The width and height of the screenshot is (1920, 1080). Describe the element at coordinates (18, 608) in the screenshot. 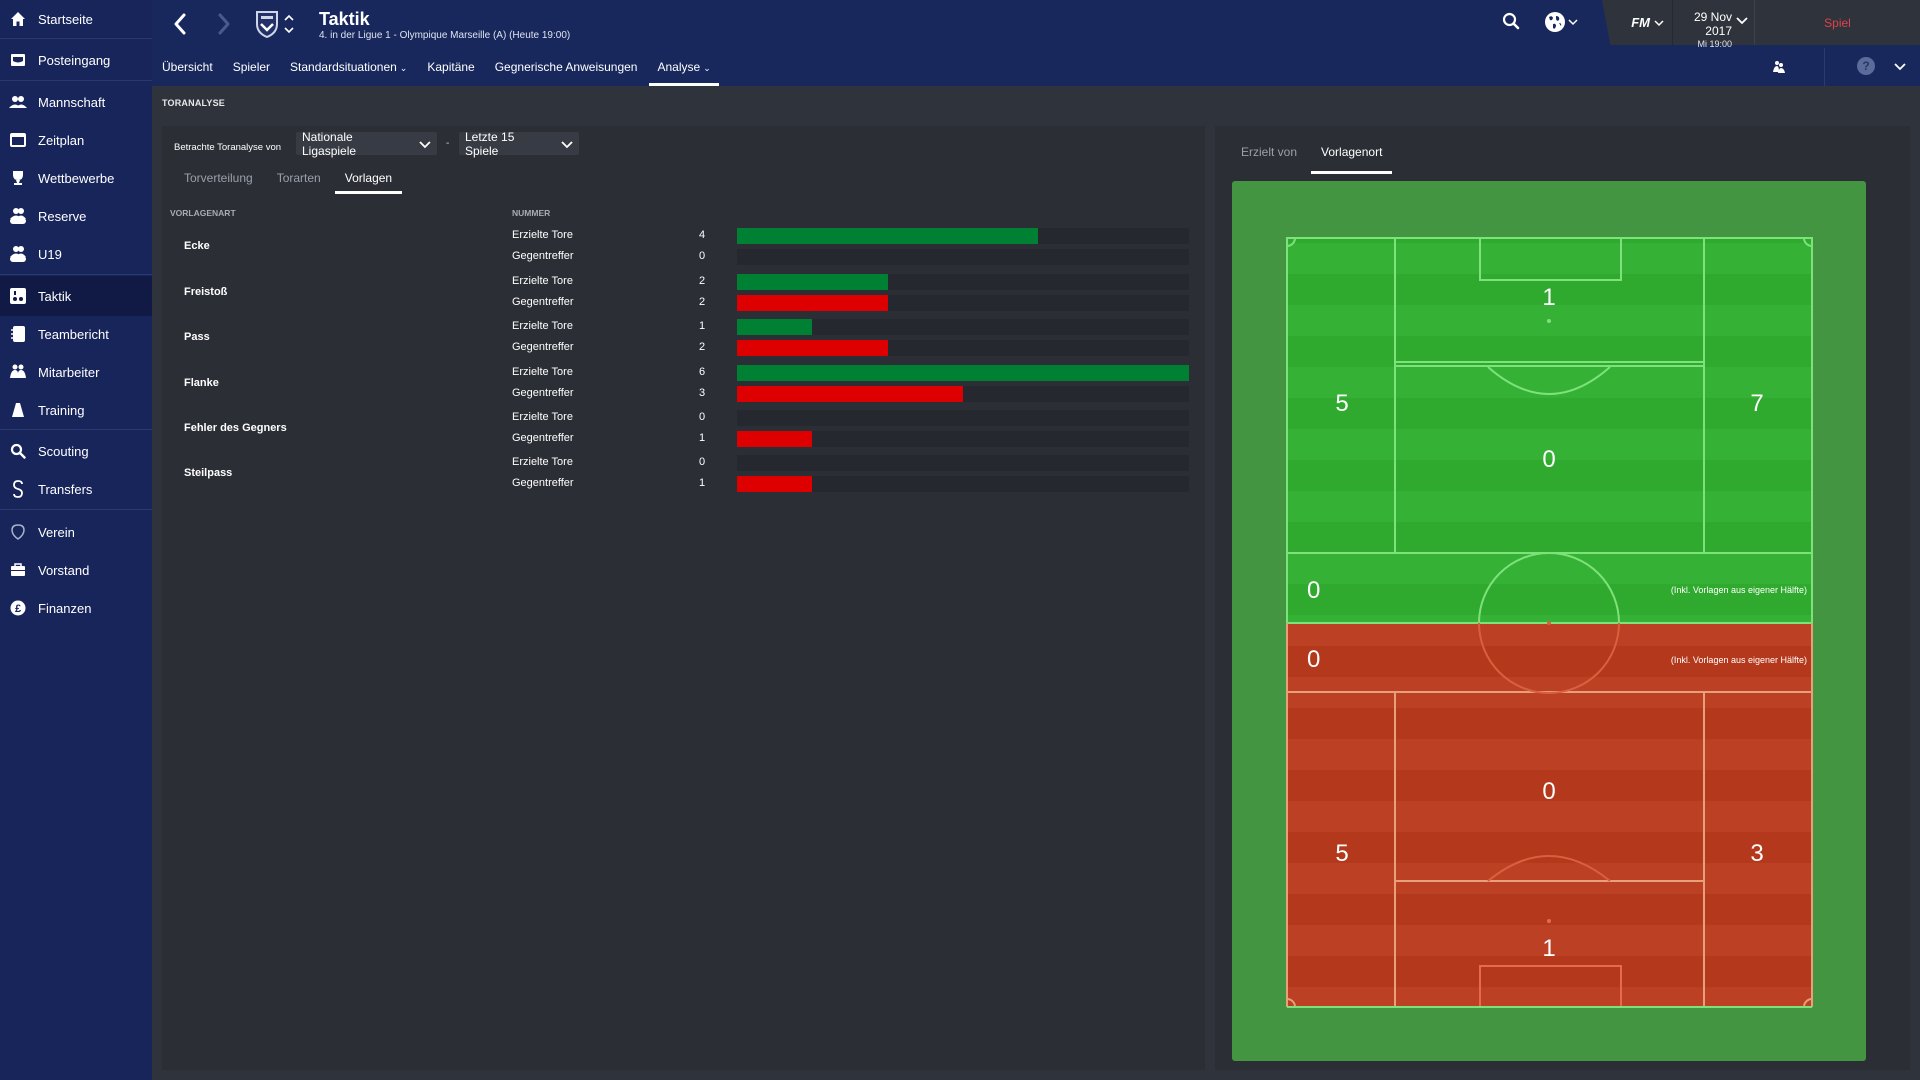

I see `pound-coin-icon: £` at that location.